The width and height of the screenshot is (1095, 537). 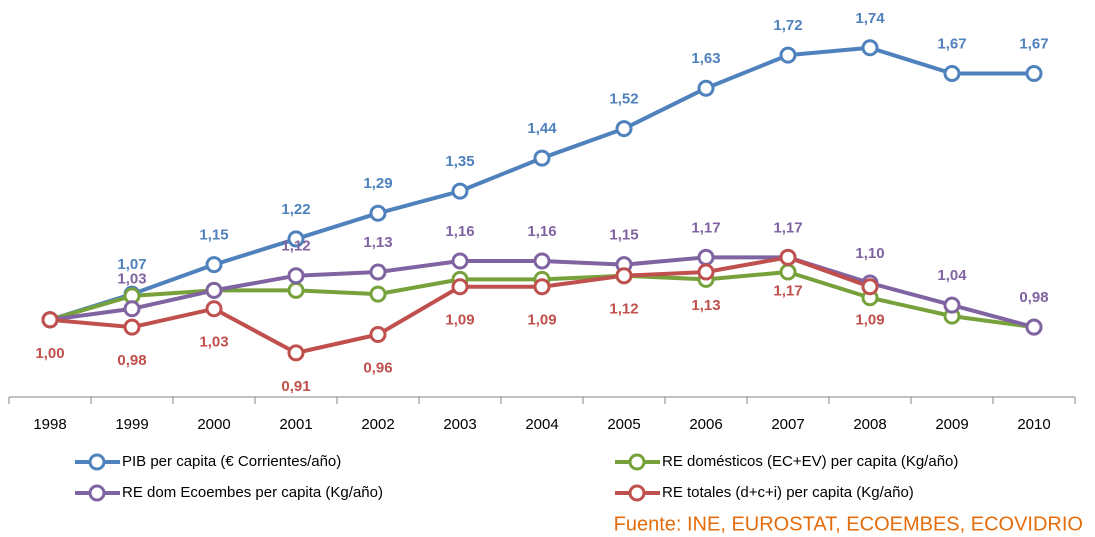 I want to click on x-tick-label: 1998, so click(x=49, y=424).